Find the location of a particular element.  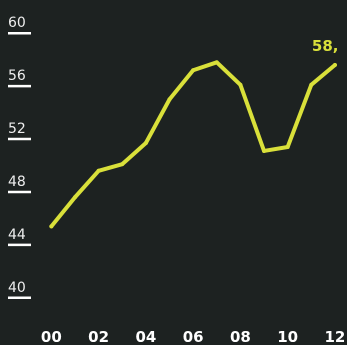

x-tick-label: 08 is located at coordinates (240, 336).